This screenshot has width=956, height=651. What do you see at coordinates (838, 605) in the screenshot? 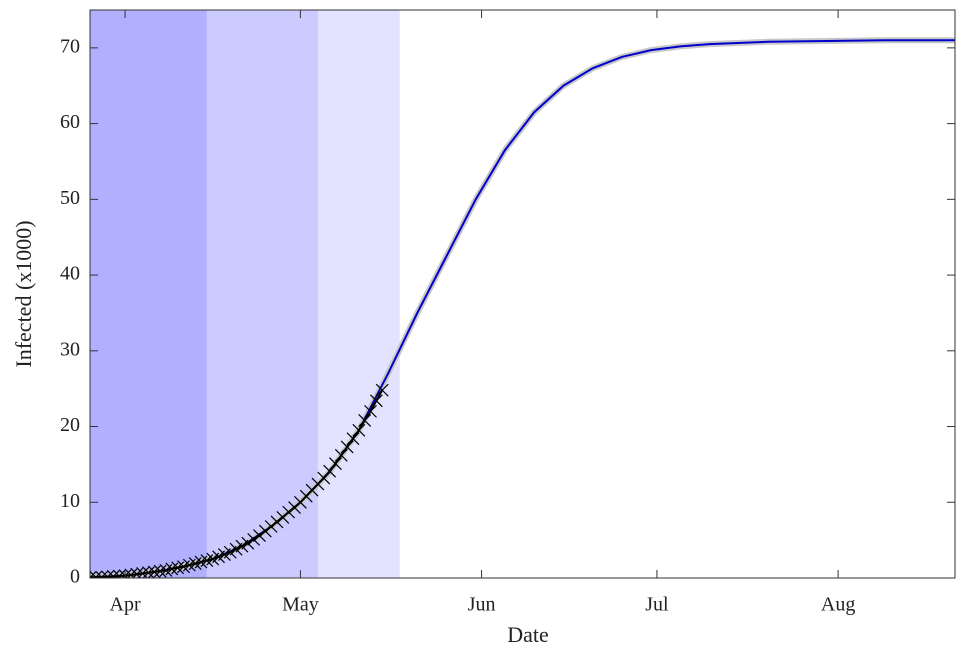
I see `x-tick-label: Aug` at bounding box center [838, 605].